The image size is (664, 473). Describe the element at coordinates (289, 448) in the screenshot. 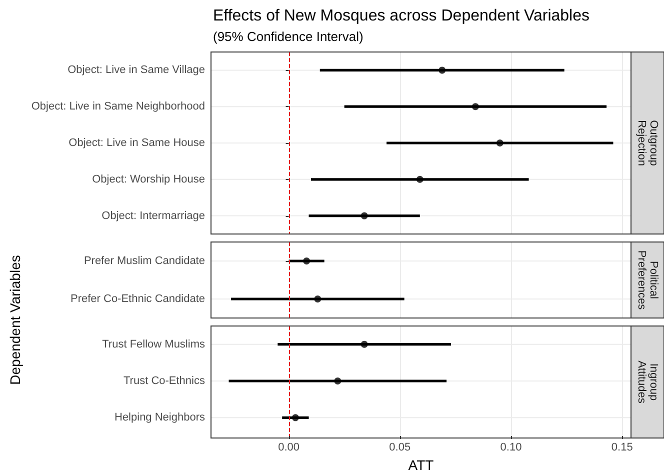

I see `x-tick-label: 0.00` at that location.